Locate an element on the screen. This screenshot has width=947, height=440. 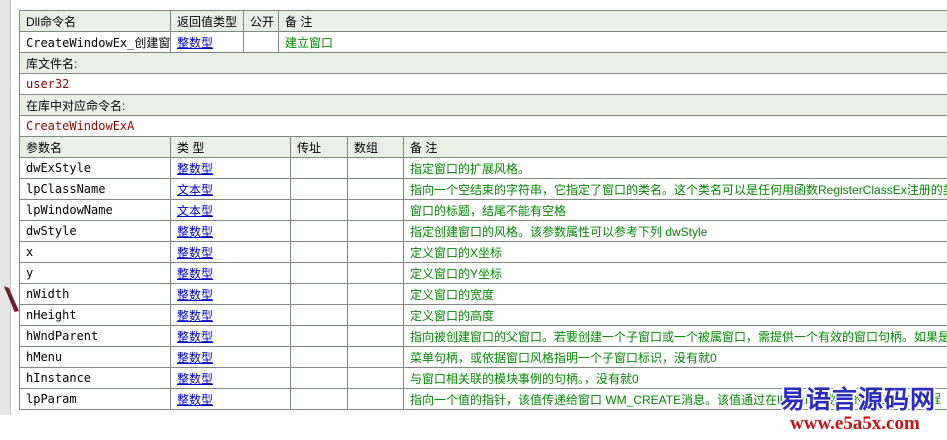
alias-label: 在库中对应命令名: is located at coordinates (483, 105).